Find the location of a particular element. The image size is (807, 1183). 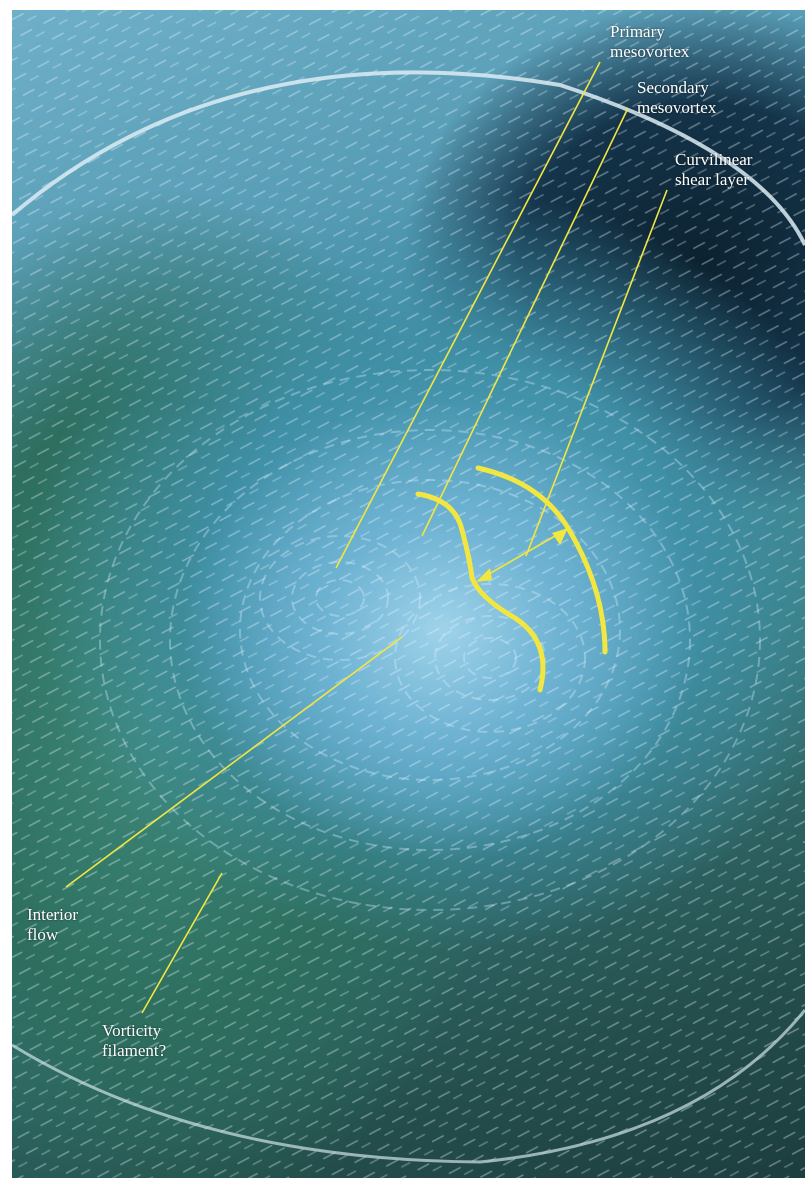

leader-interior-flow is located at coordinates (234, 762).